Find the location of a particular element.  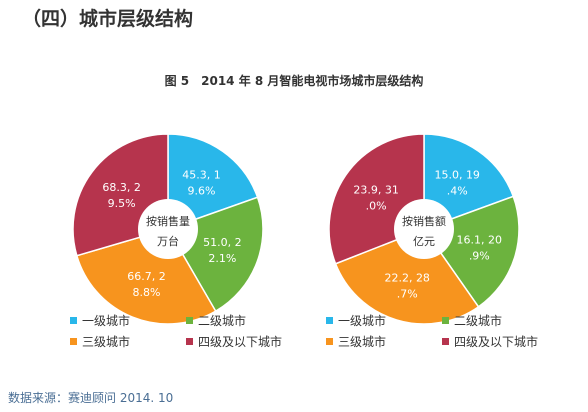

slice-data-label: 15.0, 19 is located at coordinates (456, 175).